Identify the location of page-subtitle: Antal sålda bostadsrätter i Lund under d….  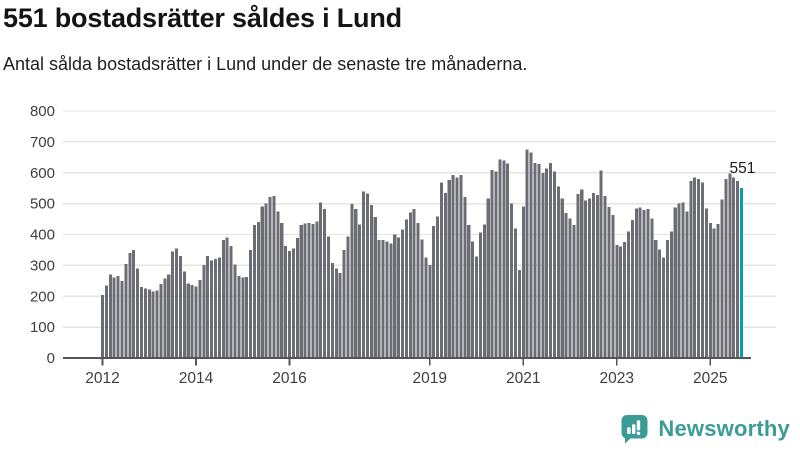
(265, 63).